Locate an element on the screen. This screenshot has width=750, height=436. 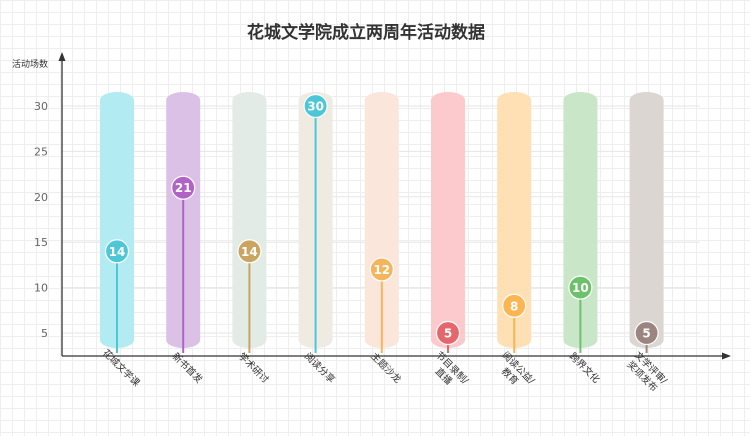
data-label-4: 30 is located at coordinates (315, 107).